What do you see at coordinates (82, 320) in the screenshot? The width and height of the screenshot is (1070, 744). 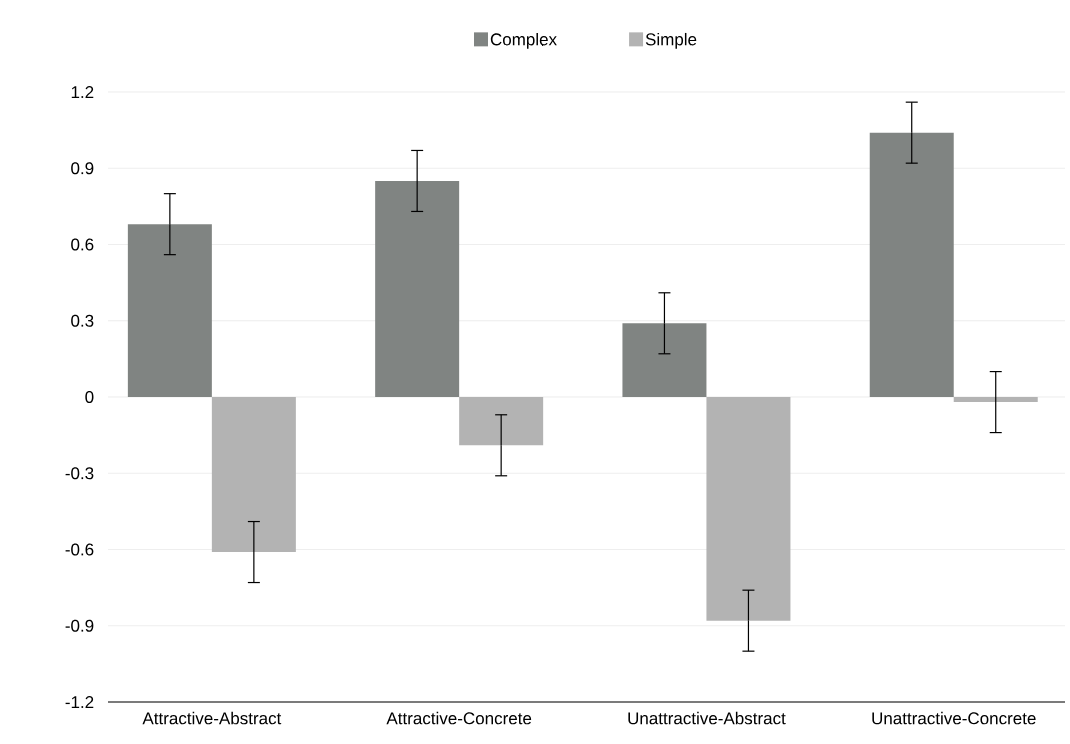 I see `y-tick-label: 0.3` at bounding box center [82, 320].